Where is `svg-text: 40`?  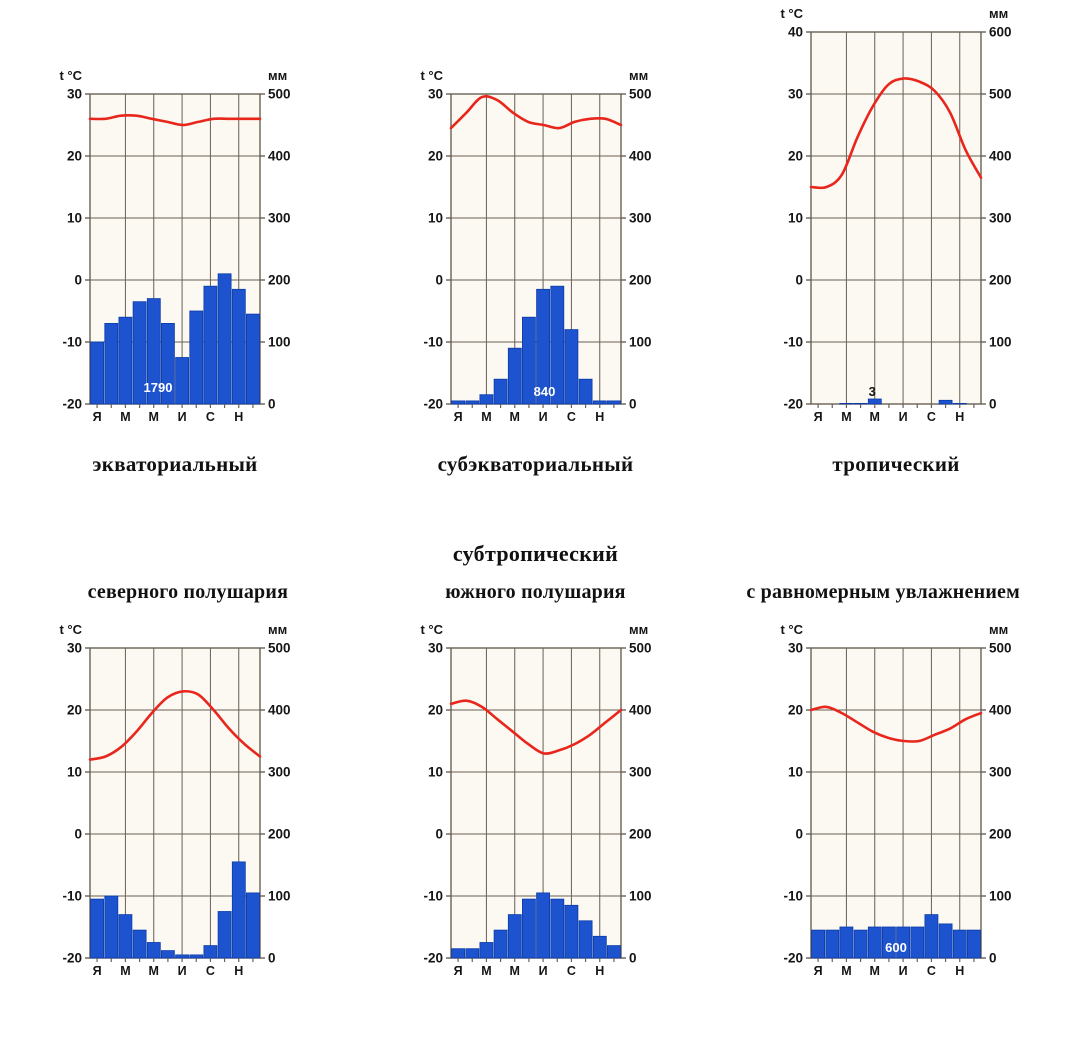
svg-text: 40 is located at coordinates (795, 32).